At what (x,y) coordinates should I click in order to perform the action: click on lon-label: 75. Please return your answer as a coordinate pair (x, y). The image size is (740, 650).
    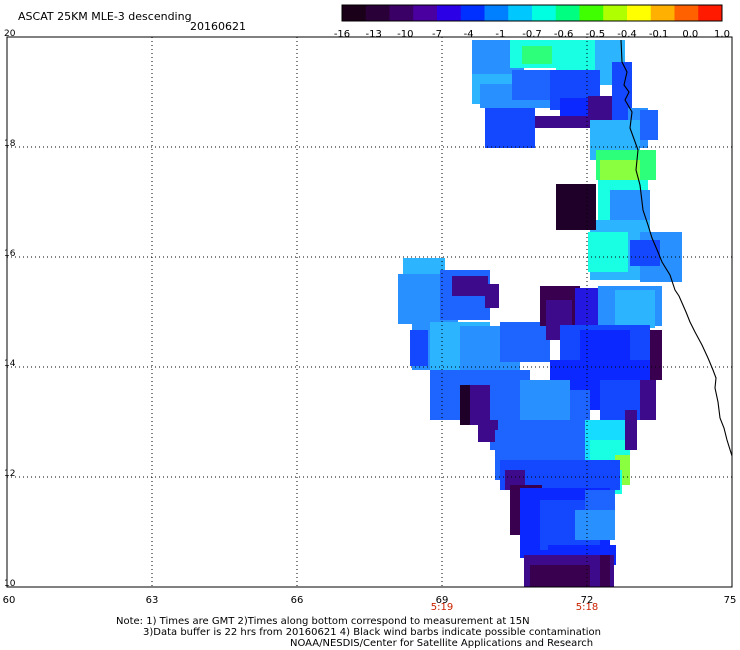
    Looking at the image, I should click on (730, 600).